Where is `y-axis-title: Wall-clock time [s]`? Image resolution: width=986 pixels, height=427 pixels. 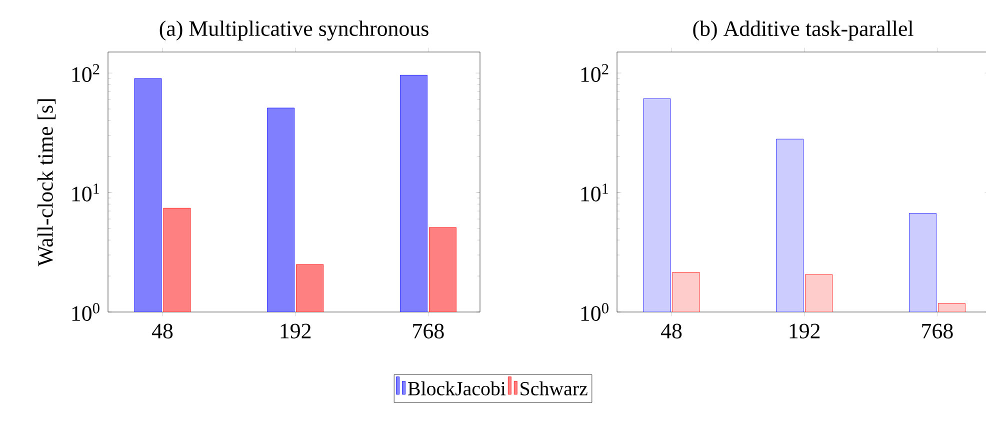 y-axis-title: Wall-clock time [s] is located at coordinates (46, 182).